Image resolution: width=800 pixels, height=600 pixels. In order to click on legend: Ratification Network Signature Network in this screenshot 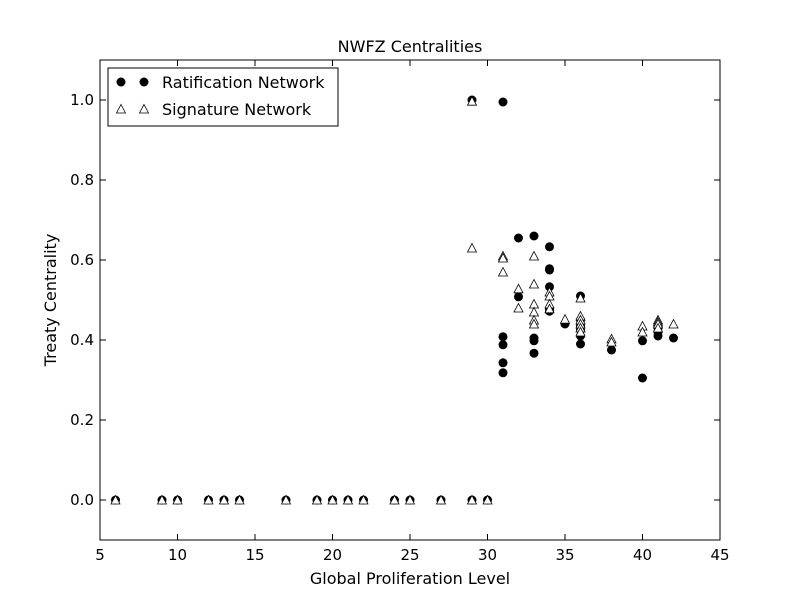, I will do `click(223, 97)`.